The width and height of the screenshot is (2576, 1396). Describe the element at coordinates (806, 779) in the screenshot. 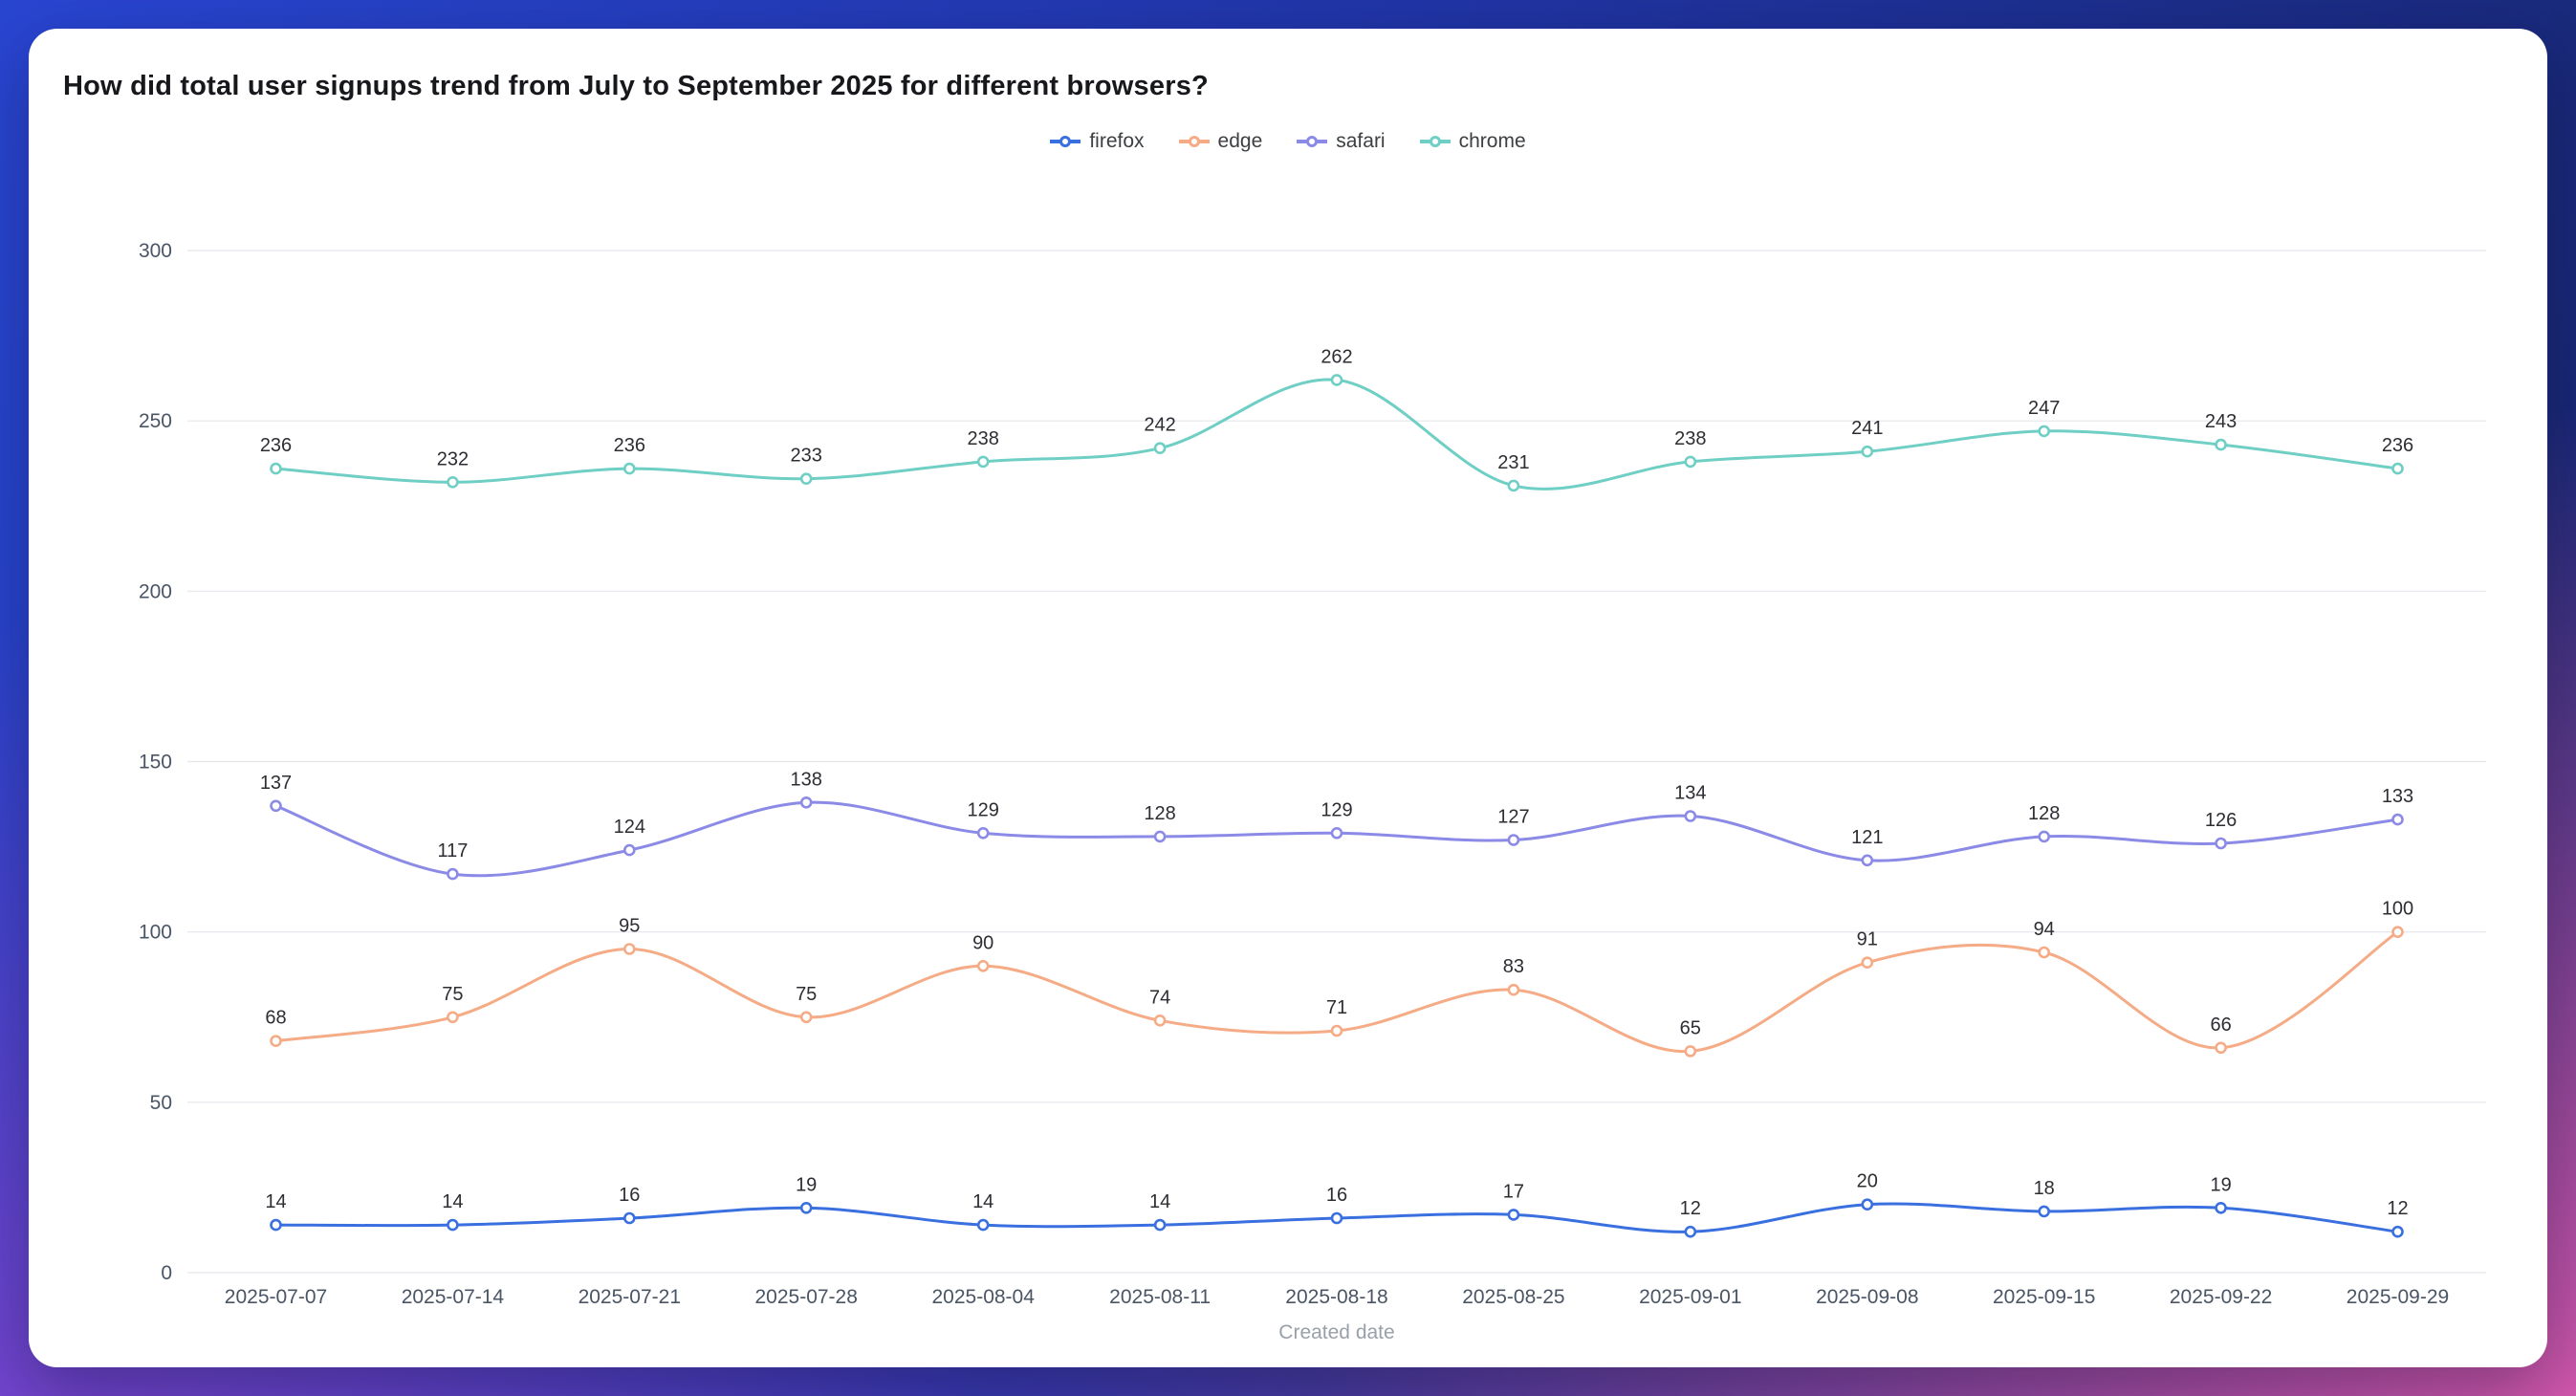

I see `data-point-label: 138` at that location.